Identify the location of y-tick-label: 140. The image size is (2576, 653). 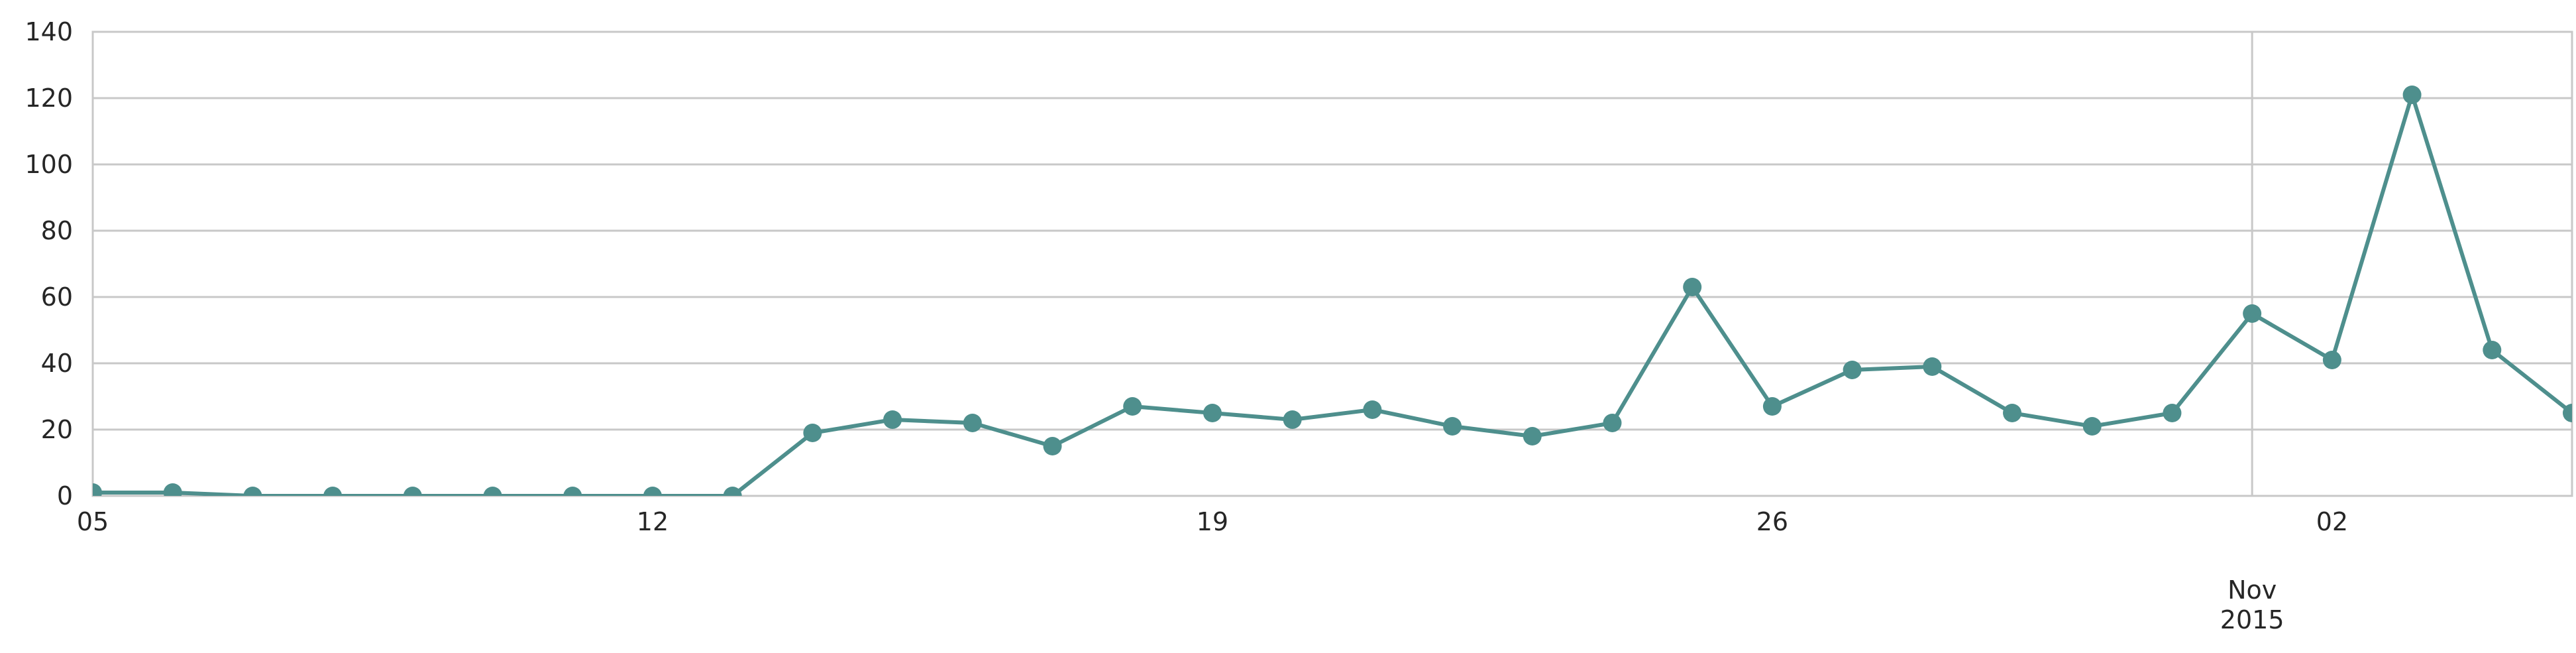
(49, 32).